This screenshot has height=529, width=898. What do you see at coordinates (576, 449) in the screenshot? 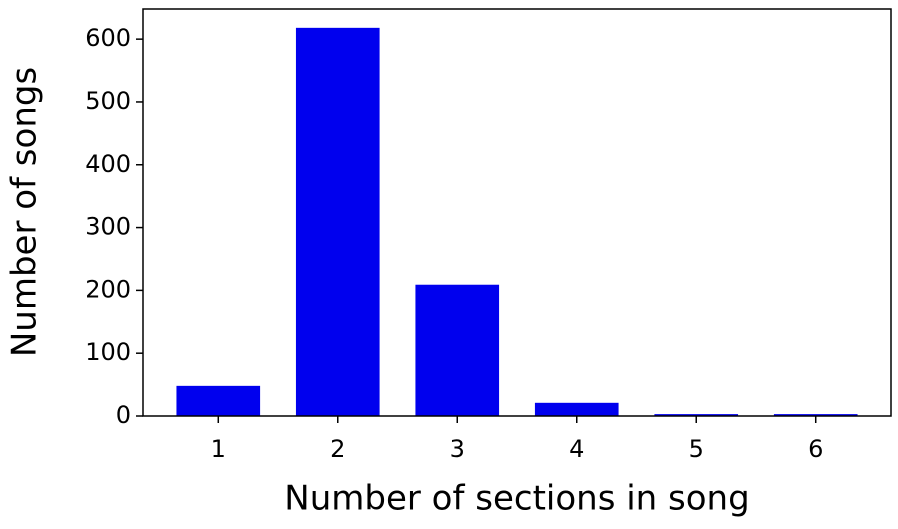
I see `x-tick-label: 4` at bounding box center [576, 449].